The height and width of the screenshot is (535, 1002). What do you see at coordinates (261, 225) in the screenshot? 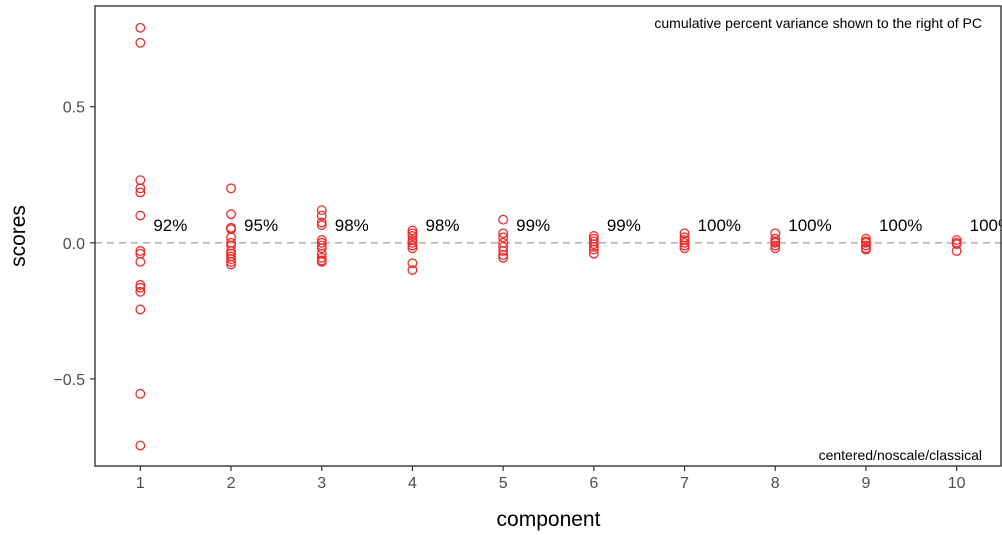
I see `cumulative-variance-label: 95%` at bounding box center [261, 225].